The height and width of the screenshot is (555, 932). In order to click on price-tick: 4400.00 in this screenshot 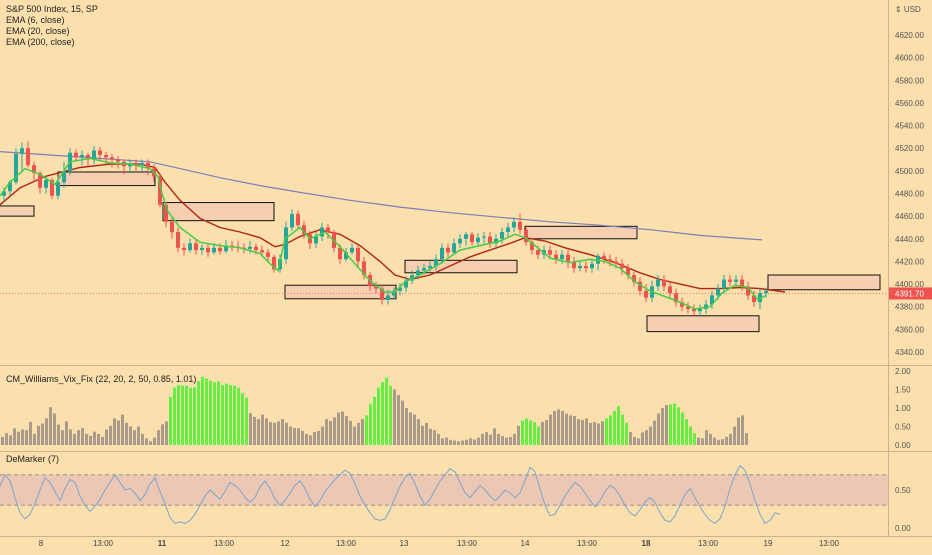, I will do `click(909, 284)`.